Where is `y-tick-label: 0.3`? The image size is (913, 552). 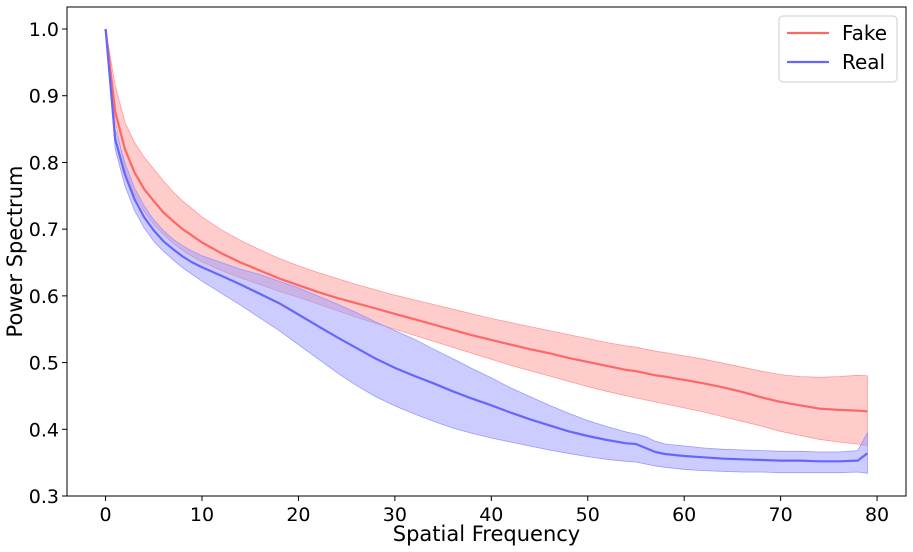
y-tick-label: 0.3 is located at coordinates (44, 497).